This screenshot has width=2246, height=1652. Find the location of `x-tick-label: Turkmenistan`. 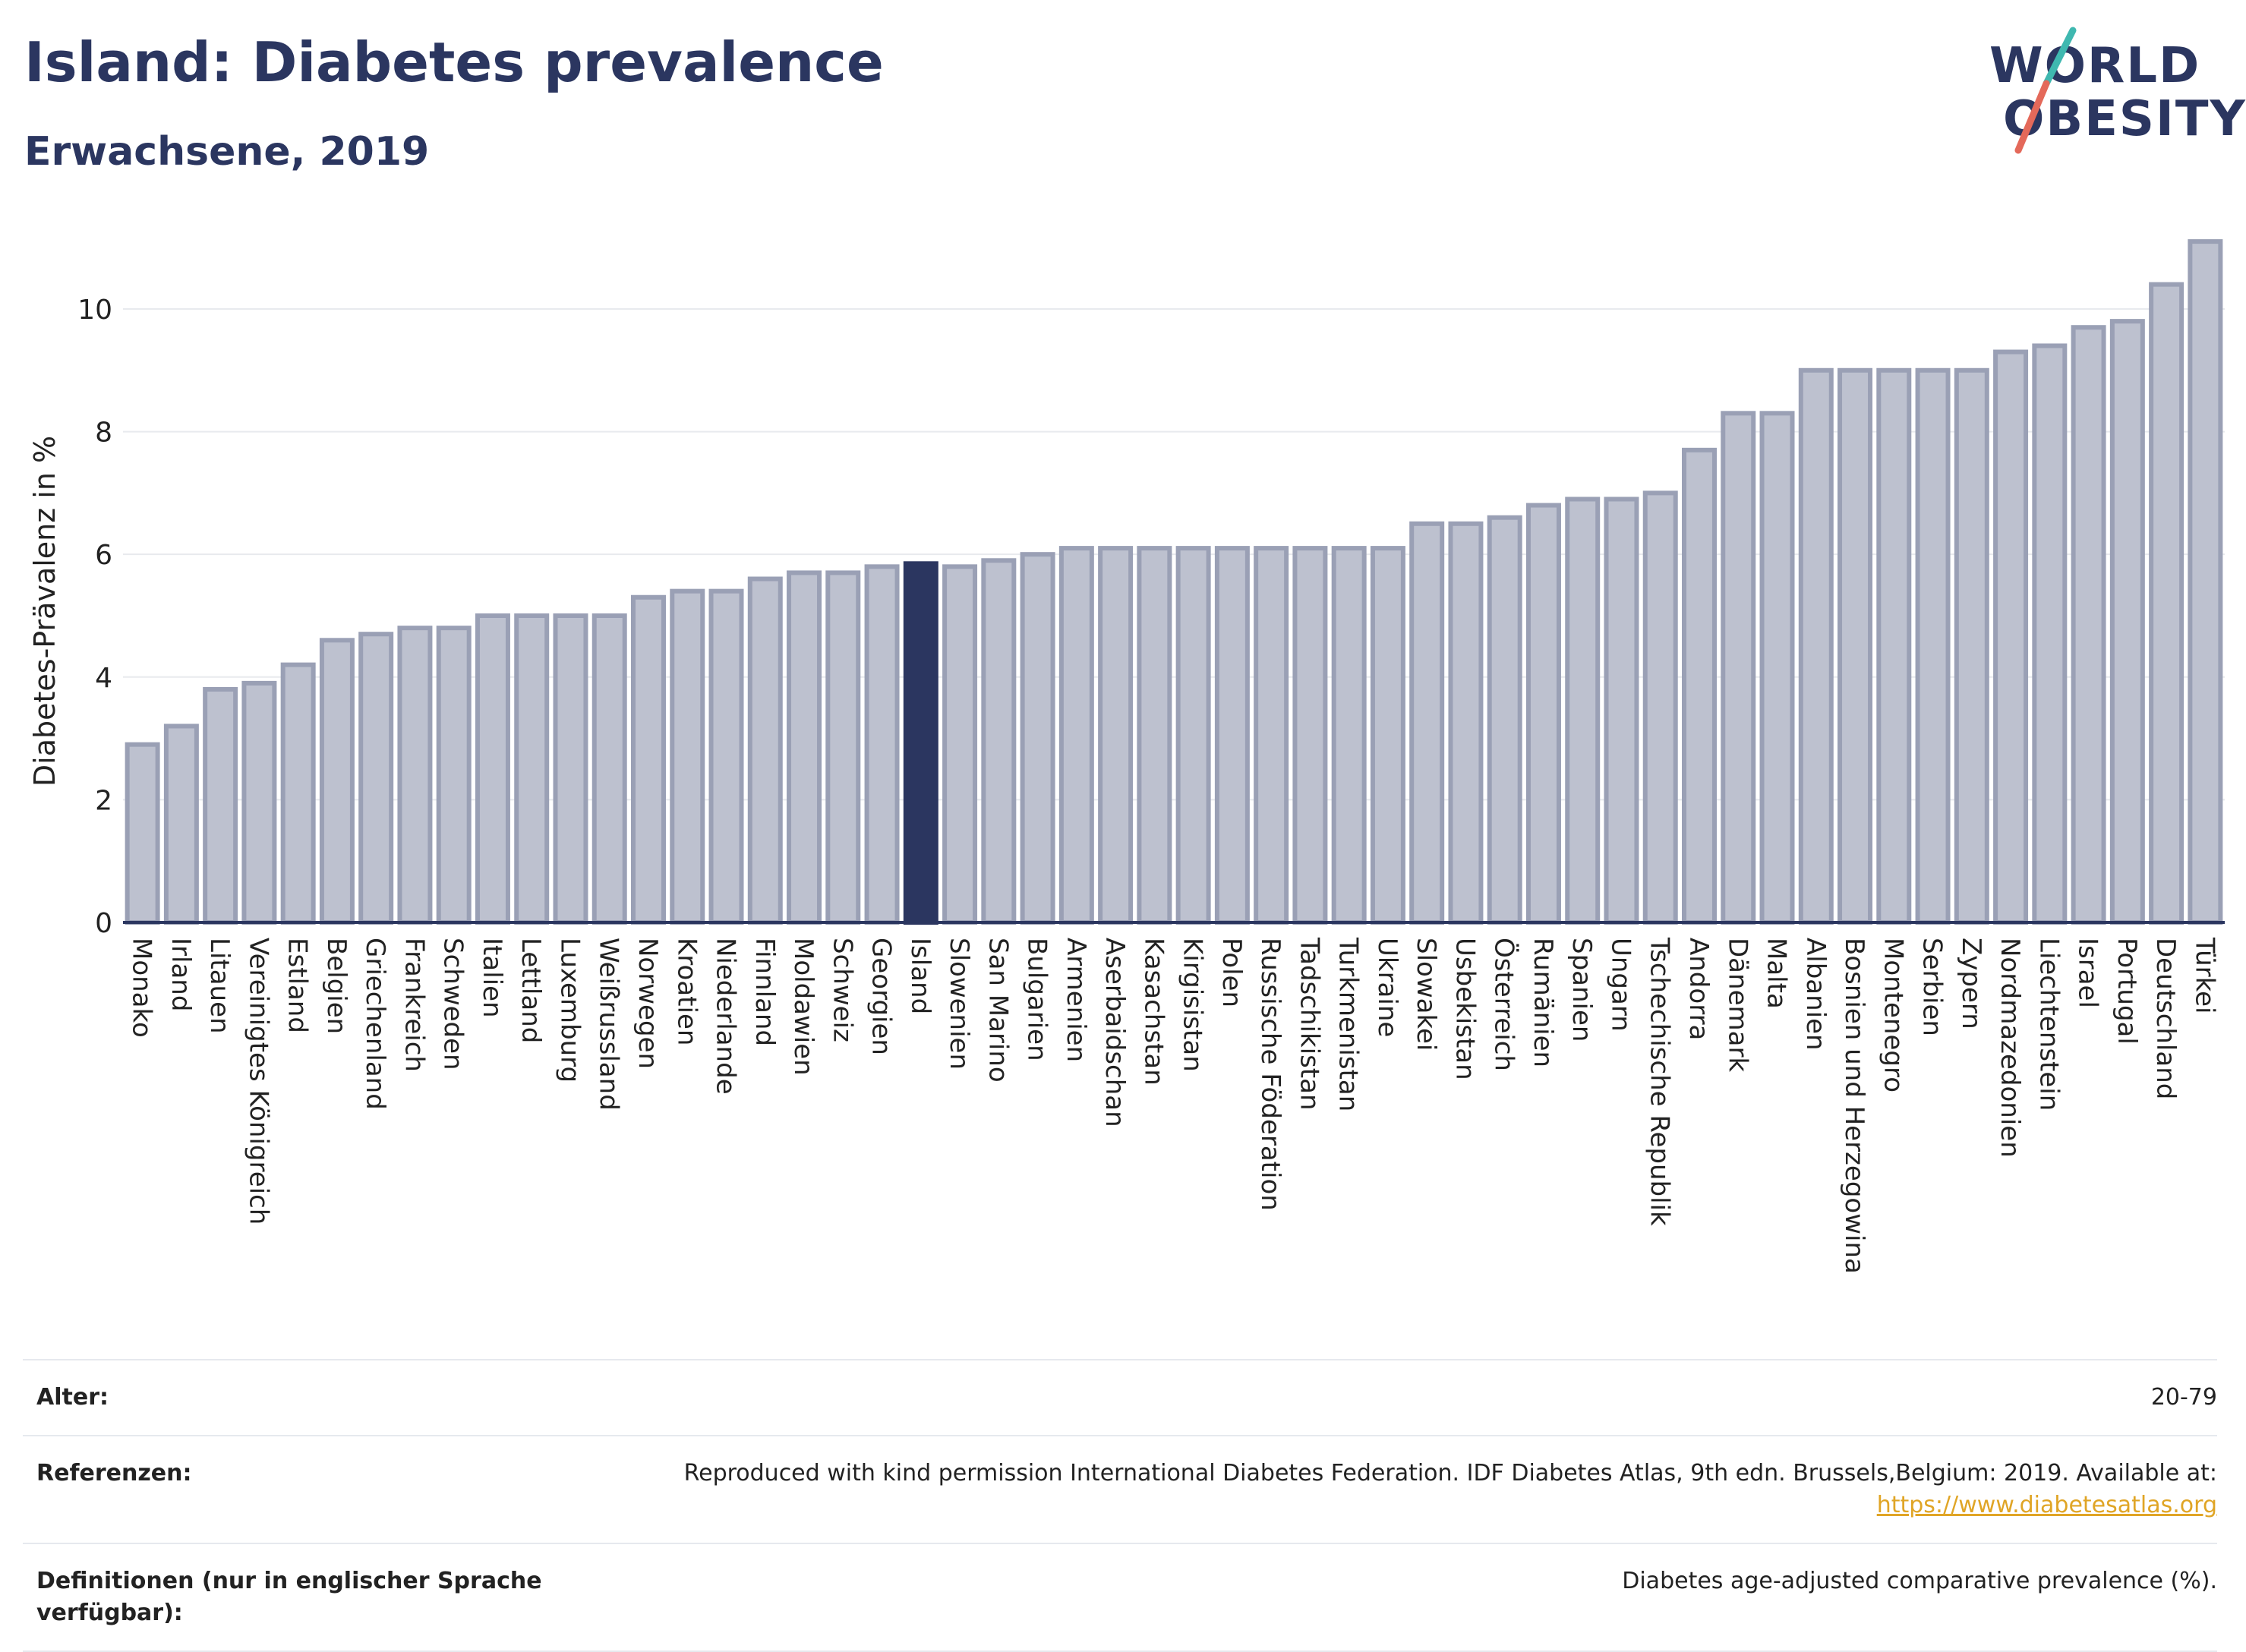

x-tick-label: Turkmenistan is located at coordinates (1348, 1024).